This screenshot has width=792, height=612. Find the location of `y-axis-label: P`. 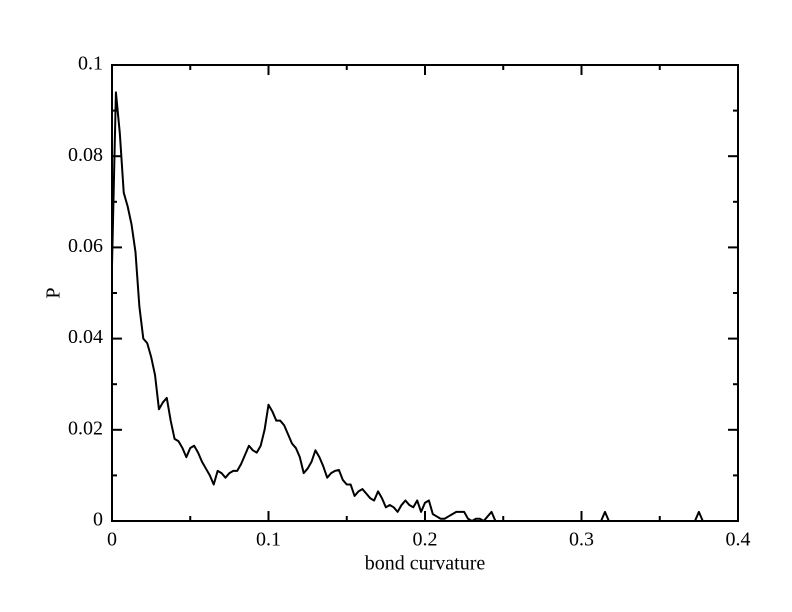

y-axis-label: P is located at coordinates (54, 292).